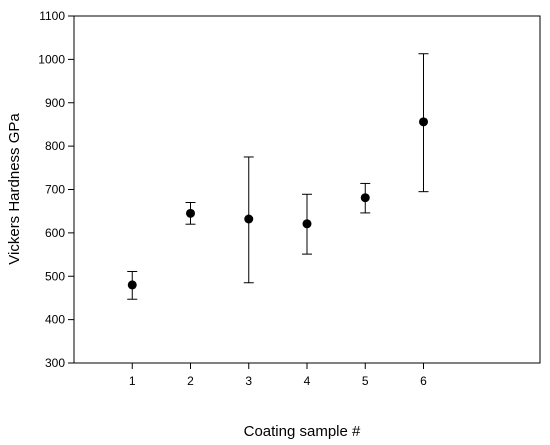 Image resolution: width=550 pixels, height=445 pixels. What do you see at coordinates (52, 16) in the screenshot?
I see `y-tick-label: 1100` at bounding box center [52, 16].